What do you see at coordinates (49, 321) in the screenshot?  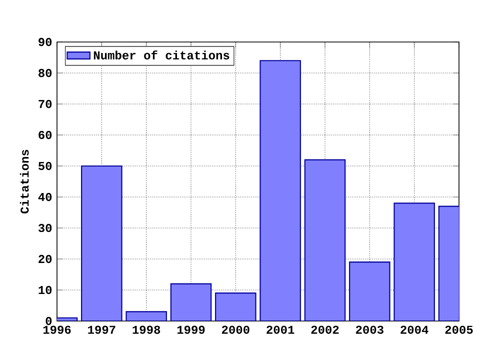 I see `y-tick-label: 0` at bounding box center [49, 321].